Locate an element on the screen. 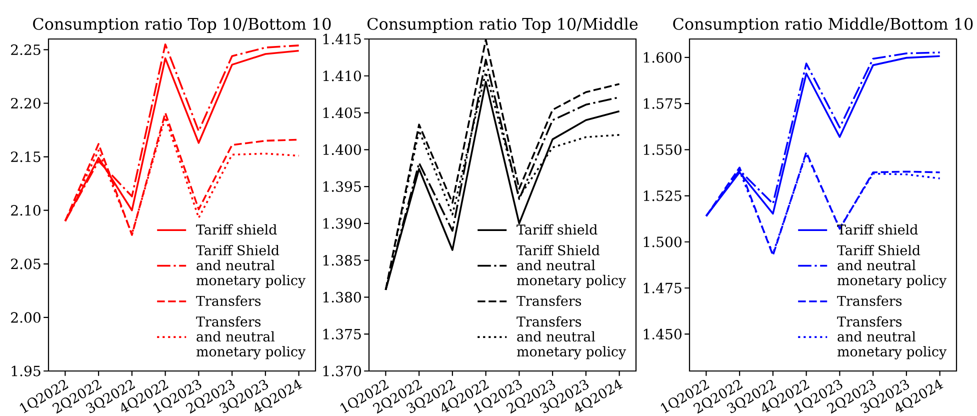 The image size is (977, 416). chart-title: Consumption ratio Top 10/Bottom 10 is located at coordinates (182, 25).